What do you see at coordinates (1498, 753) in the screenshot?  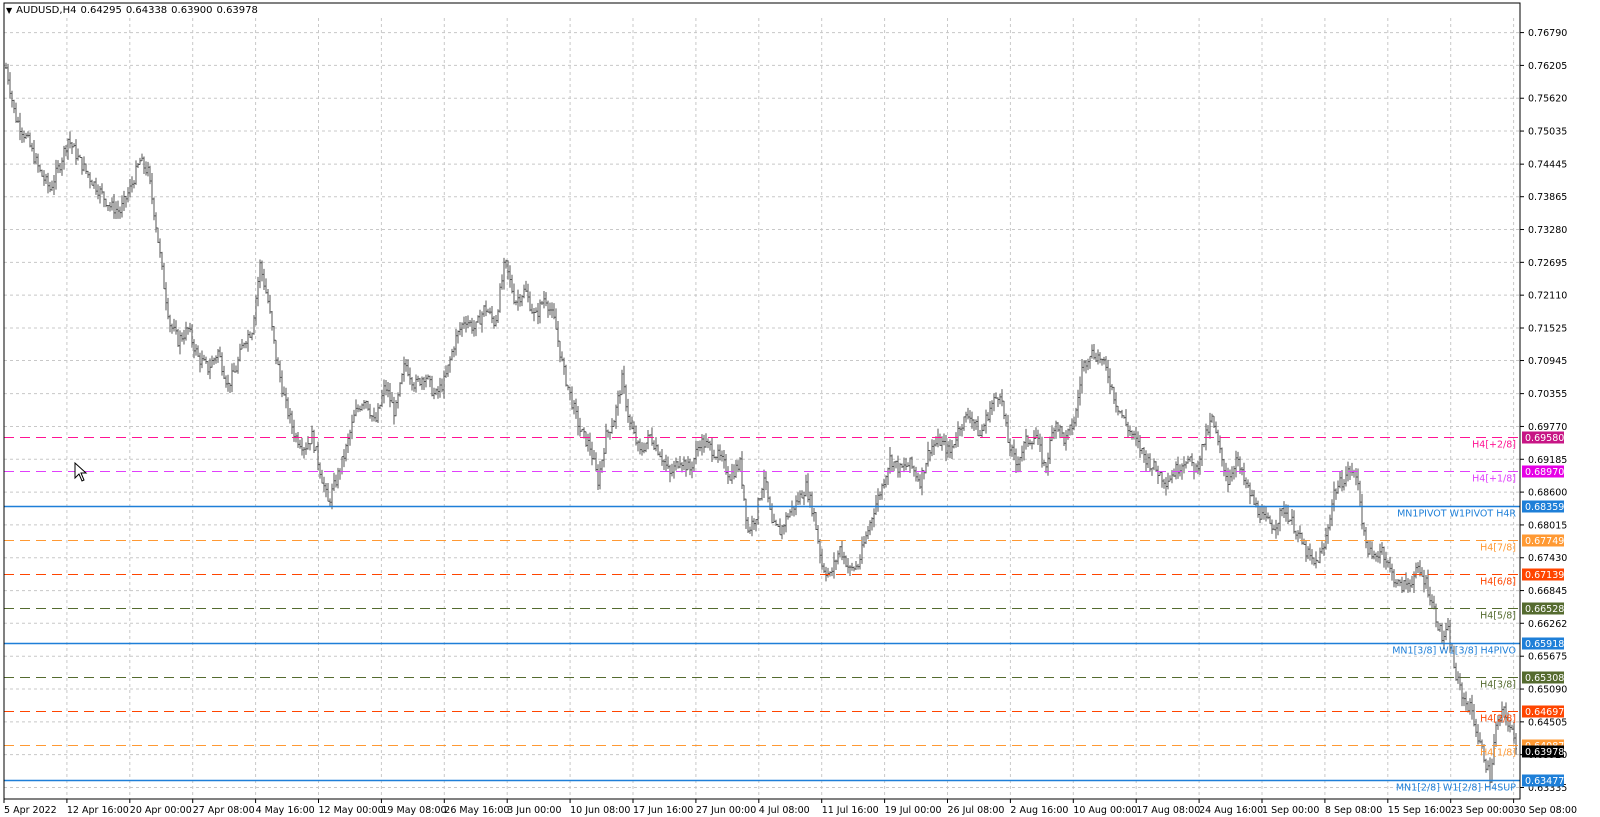 I see `level-label: H4[1/8]` at bounding box center [1498, 753].